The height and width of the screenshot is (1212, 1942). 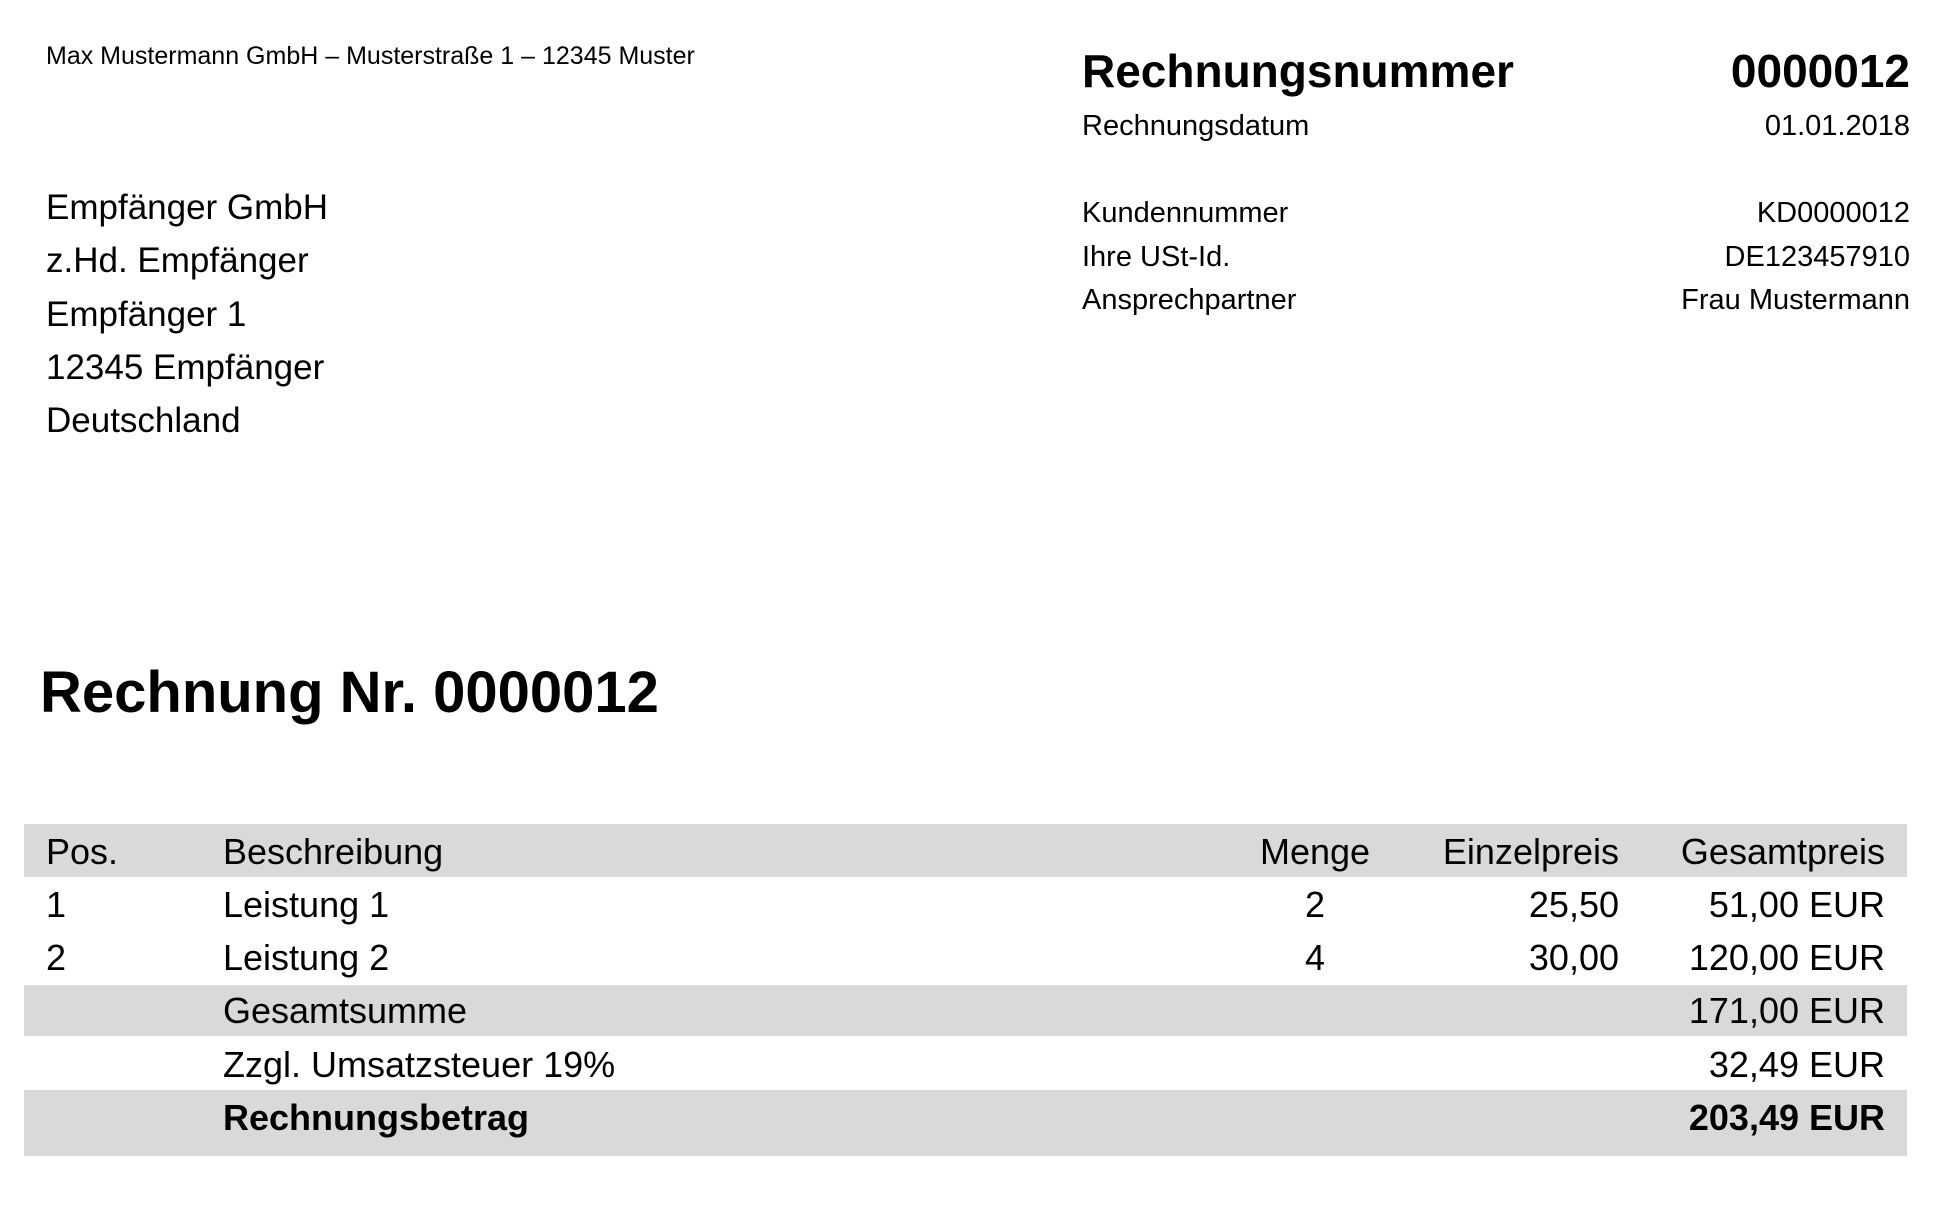 What do you see at coordinates (333, 851) in the screenshot?
I see `header-description: Beschreibung` at bounding box center [333, 851].